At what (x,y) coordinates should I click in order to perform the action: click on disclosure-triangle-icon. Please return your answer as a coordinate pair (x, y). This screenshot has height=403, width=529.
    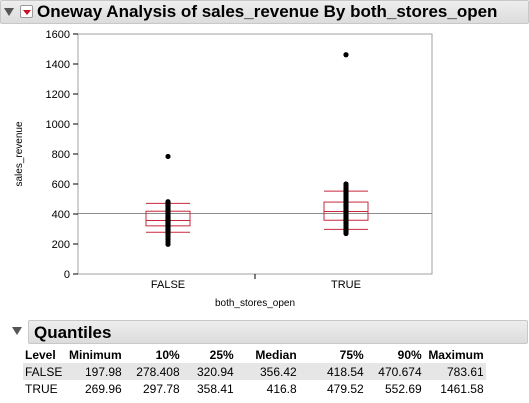
    Looking at the image, I should click on (9, 12).